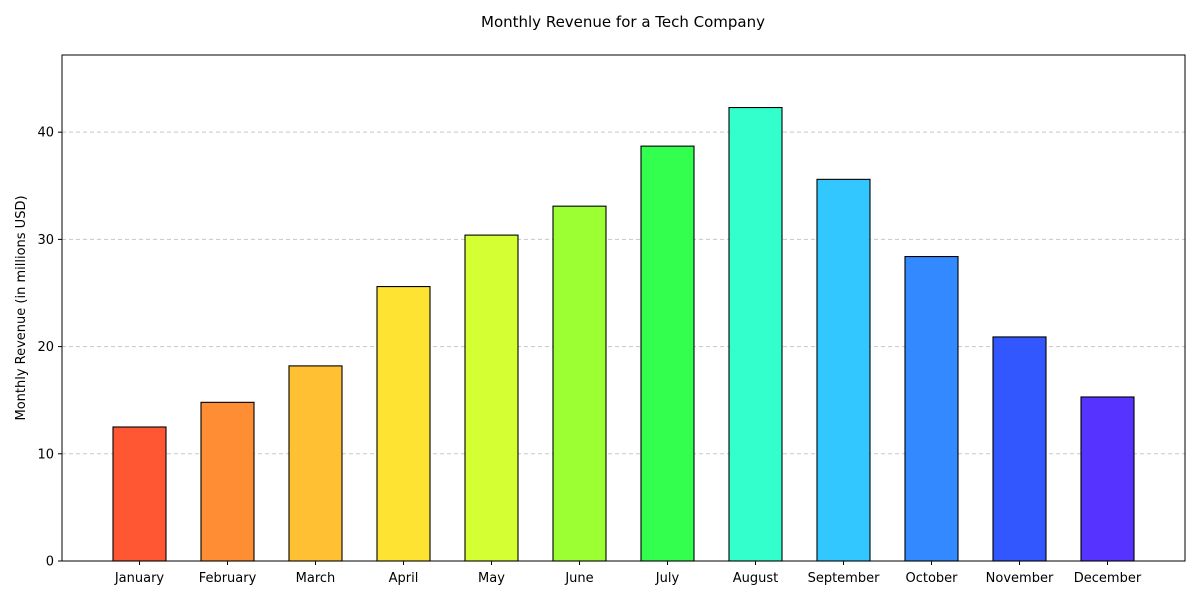  I want to click on x-tick-label: August, so click(756, 578).